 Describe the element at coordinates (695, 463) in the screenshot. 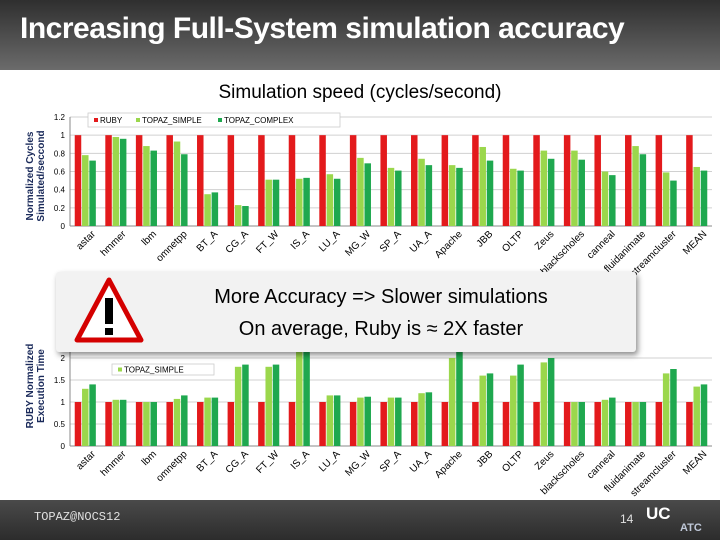

I see `chart2-x-tick-label: MEAN` at that location.